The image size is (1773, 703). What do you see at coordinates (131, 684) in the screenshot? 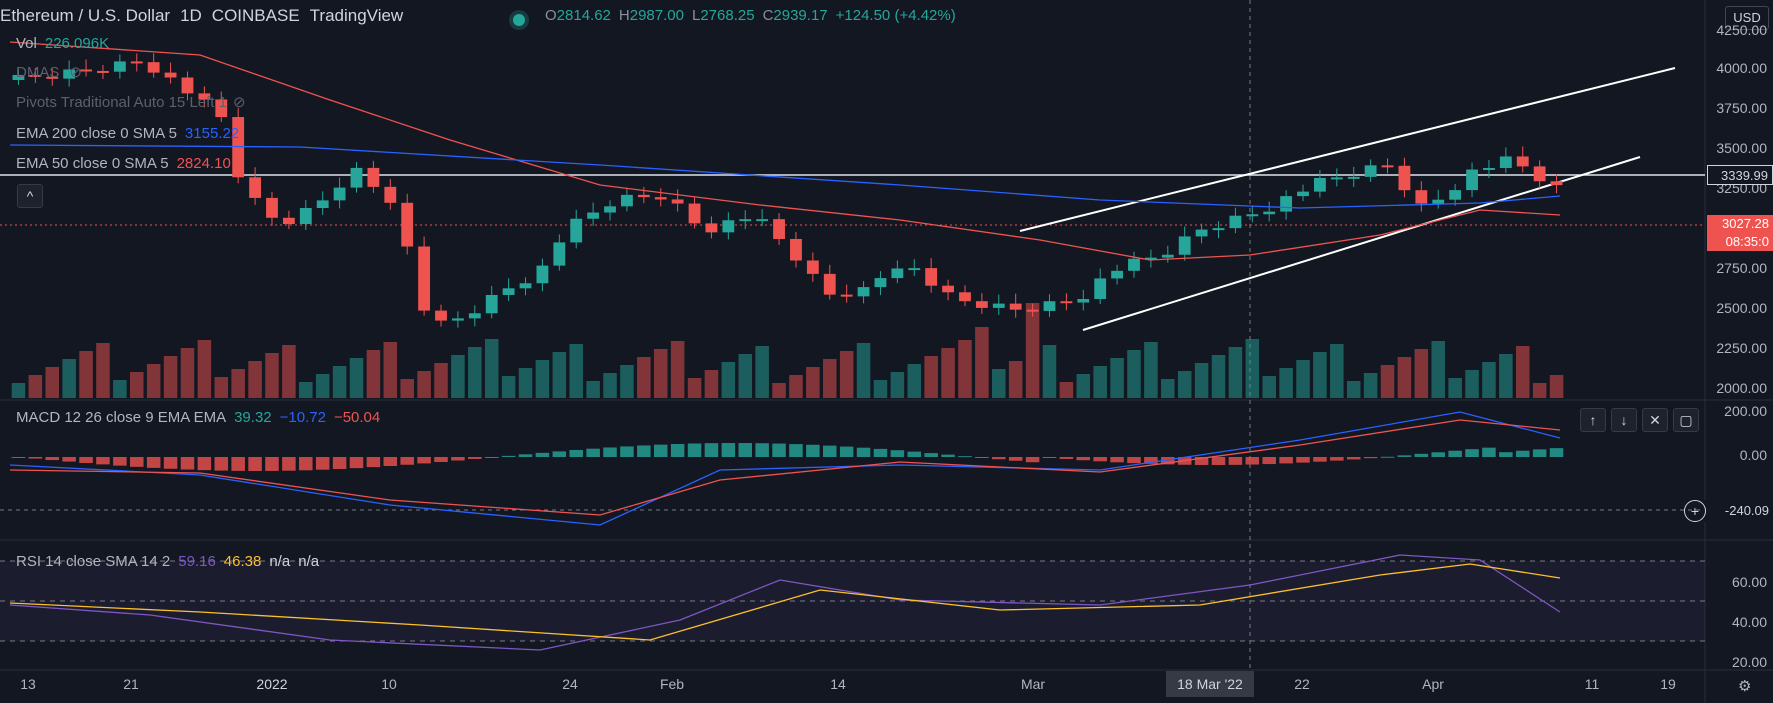
I see `time-label: 21` at bounding box center [131, 684].